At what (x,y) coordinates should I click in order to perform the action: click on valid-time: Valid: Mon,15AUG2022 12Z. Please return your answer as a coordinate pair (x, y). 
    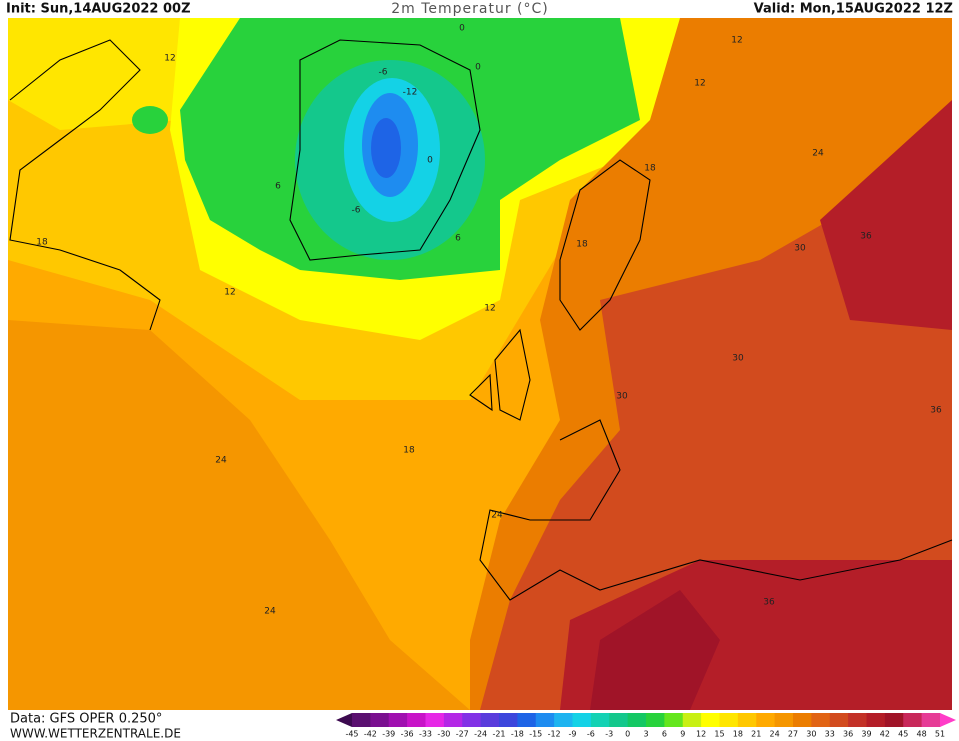
    Looking at the image, I should click on (853, 9).